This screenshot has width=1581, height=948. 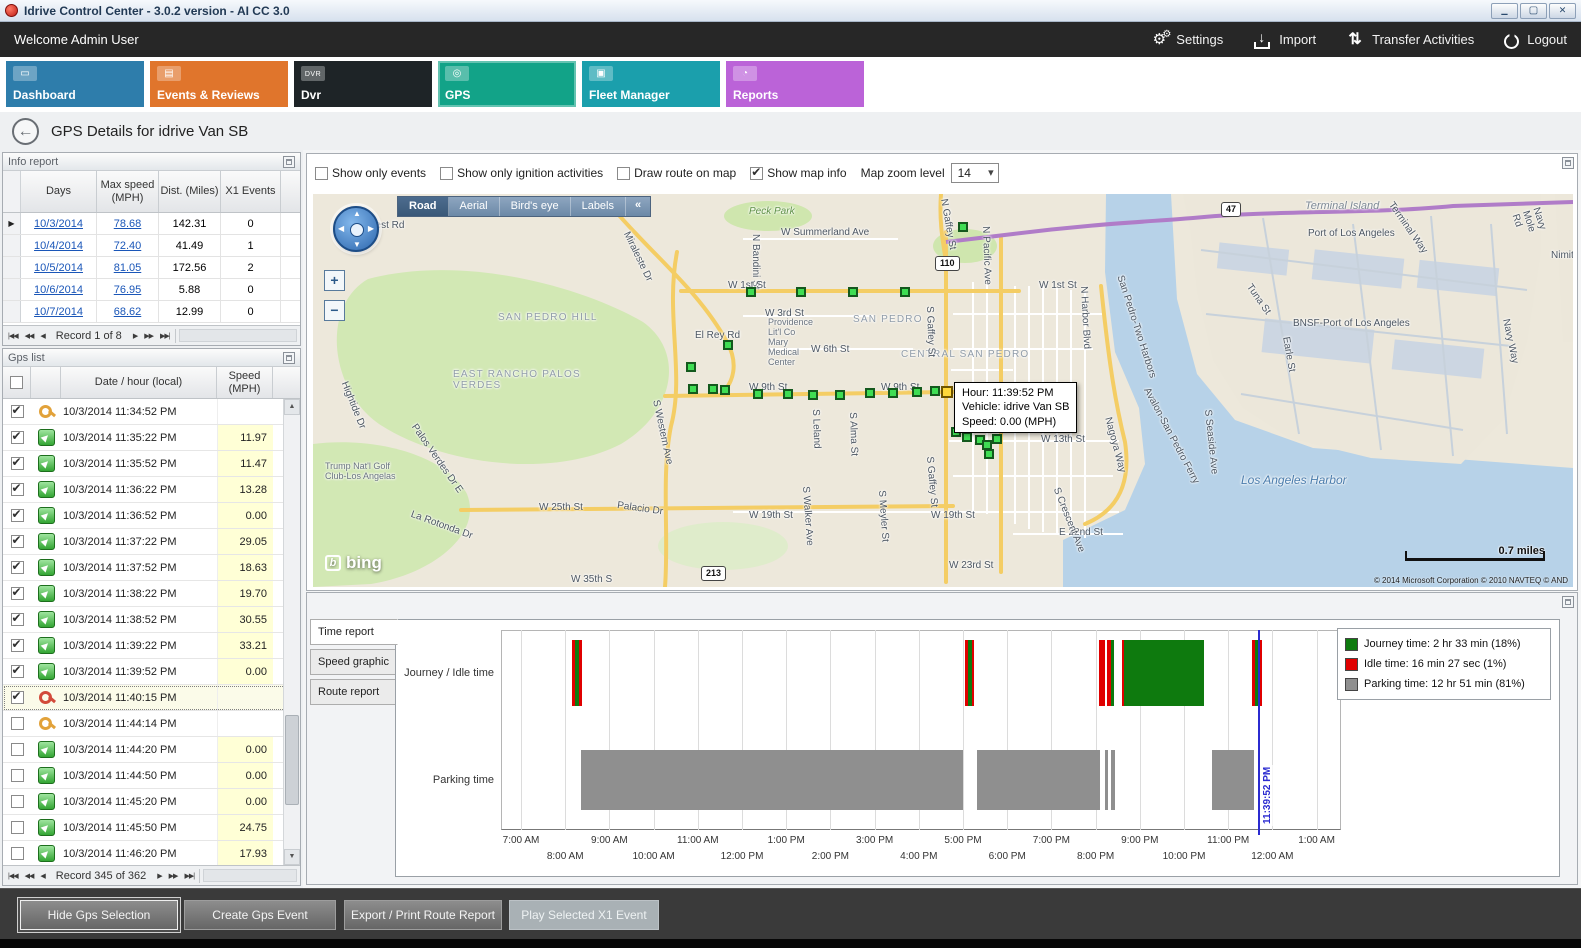 I want to click on gps-list-row: 10/3/2014 11:44:14 PM, so click(x=151, y=724).